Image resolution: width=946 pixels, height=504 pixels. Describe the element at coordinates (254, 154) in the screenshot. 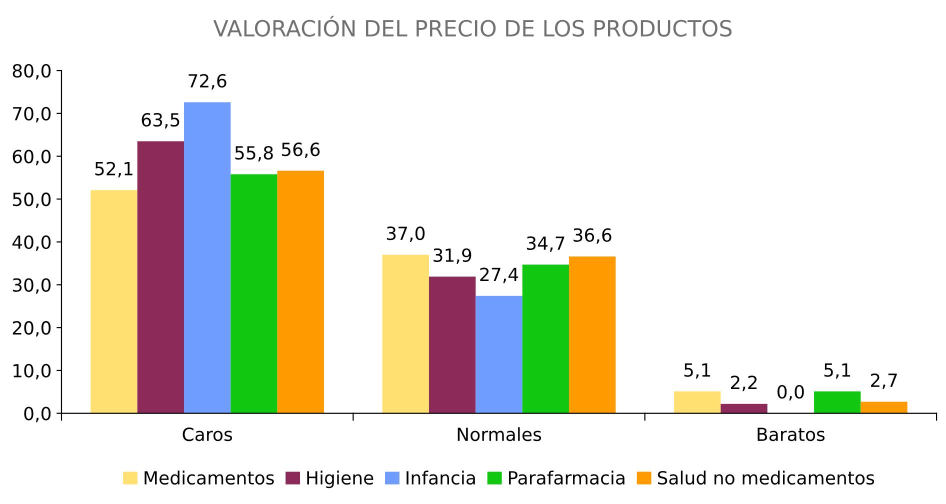

I see `data-label: 55,8` at that location.